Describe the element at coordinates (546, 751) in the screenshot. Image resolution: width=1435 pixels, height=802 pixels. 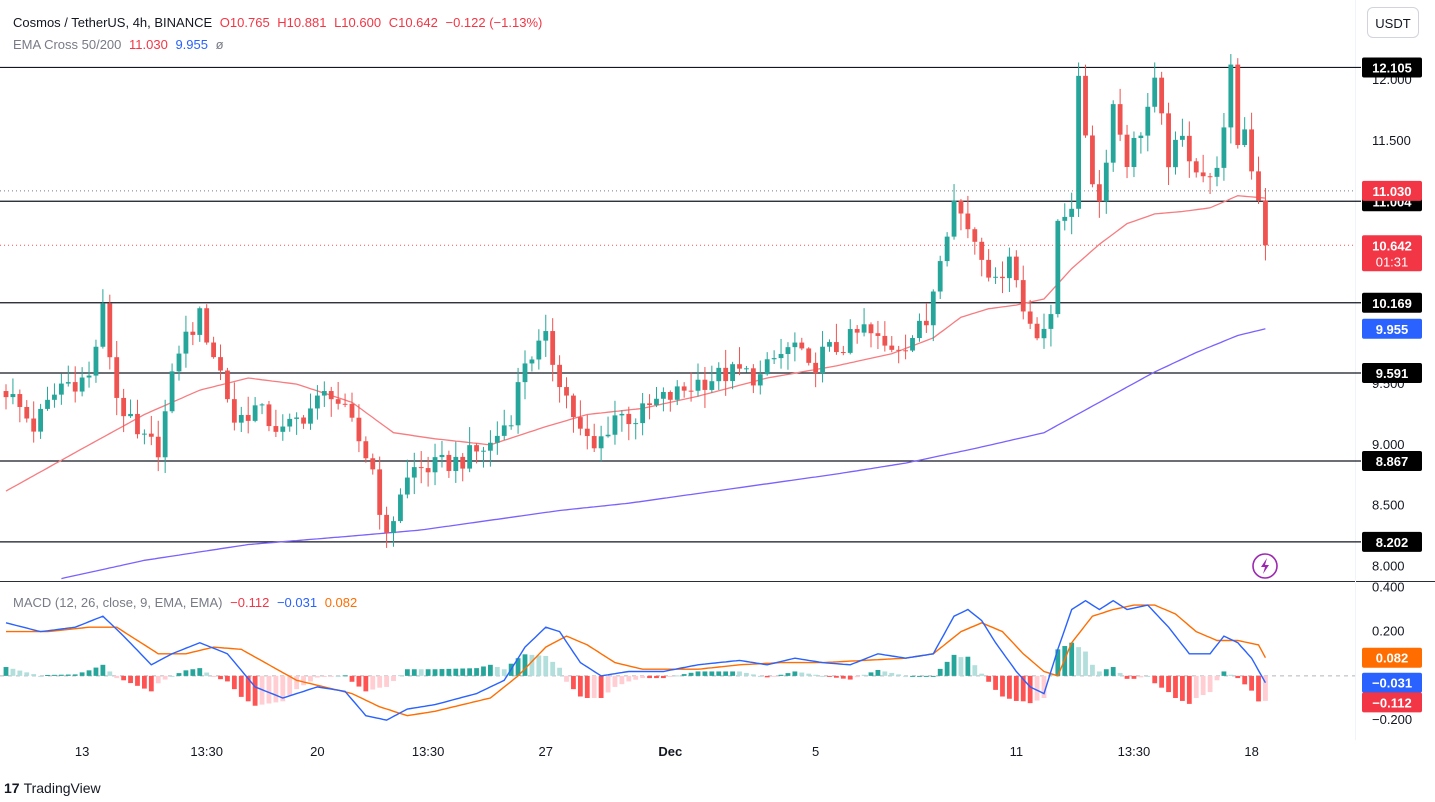
I see `time-axis-label: 27` at that location.